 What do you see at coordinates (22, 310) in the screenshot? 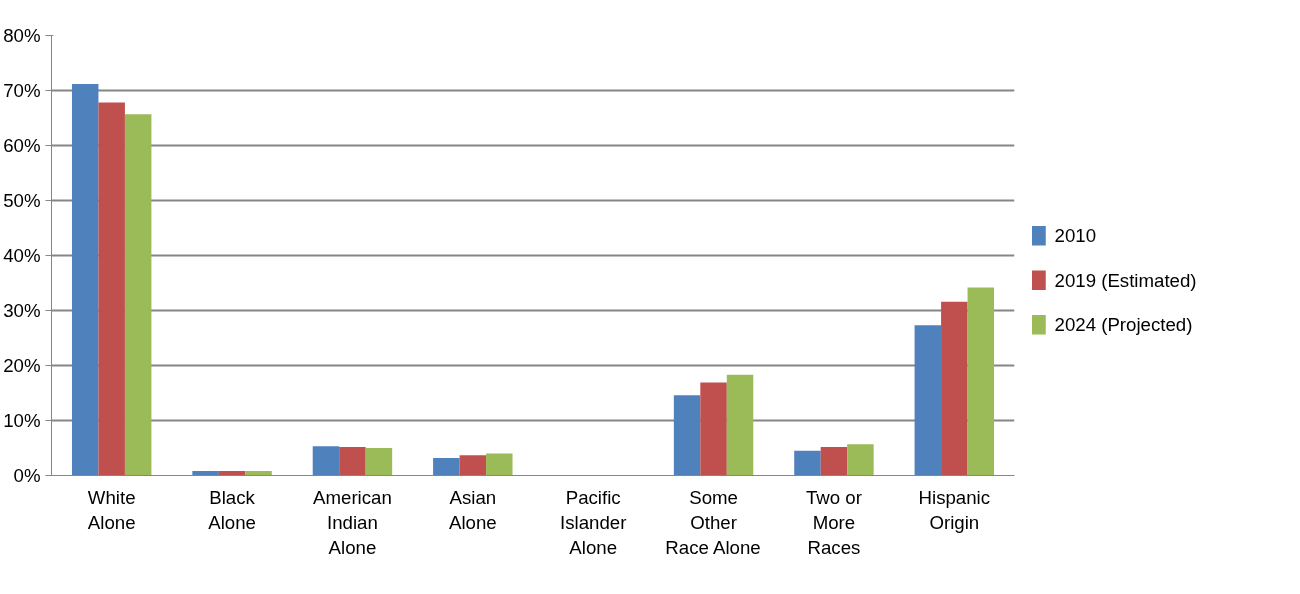
I see `y-tick-label: 30%` at bounding box center [22, 310].